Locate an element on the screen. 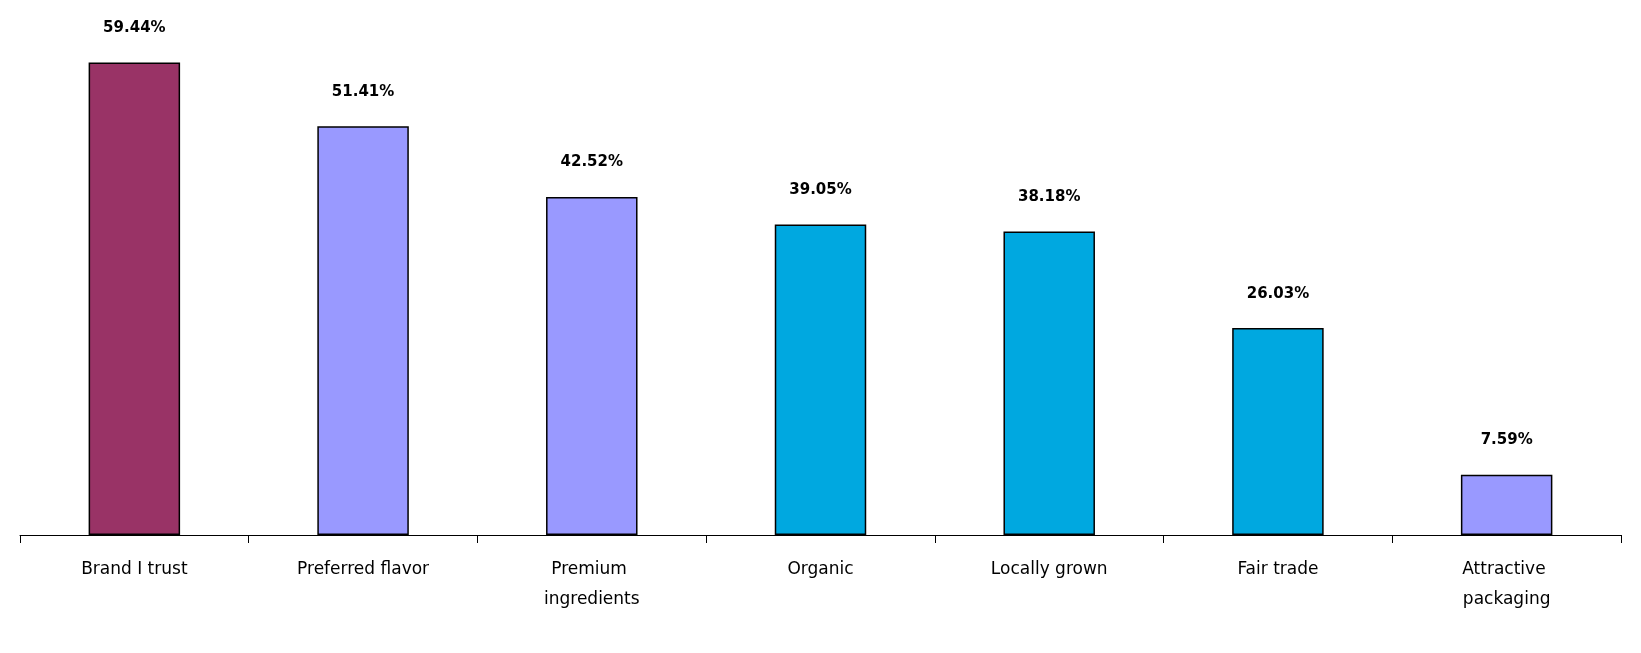  x-tick-label: Locally grown is located at coordinates (1049, 568).